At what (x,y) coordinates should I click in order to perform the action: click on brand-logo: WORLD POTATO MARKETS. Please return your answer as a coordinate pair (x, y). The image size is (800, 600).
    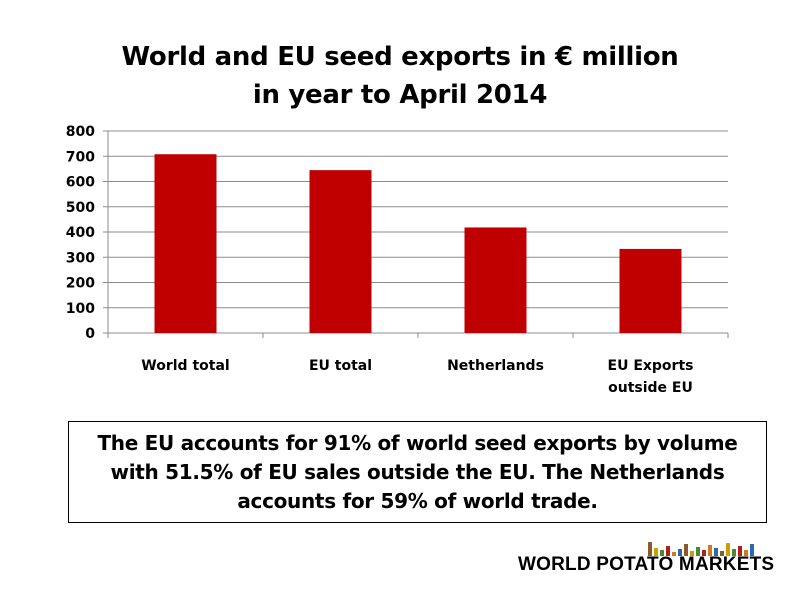
    Looking at the image, I should click on (643, 556).